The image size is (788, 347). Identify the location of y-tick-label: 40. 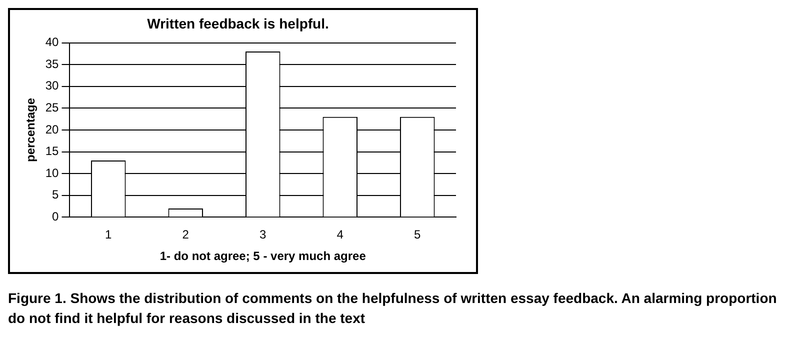
(52, 42).